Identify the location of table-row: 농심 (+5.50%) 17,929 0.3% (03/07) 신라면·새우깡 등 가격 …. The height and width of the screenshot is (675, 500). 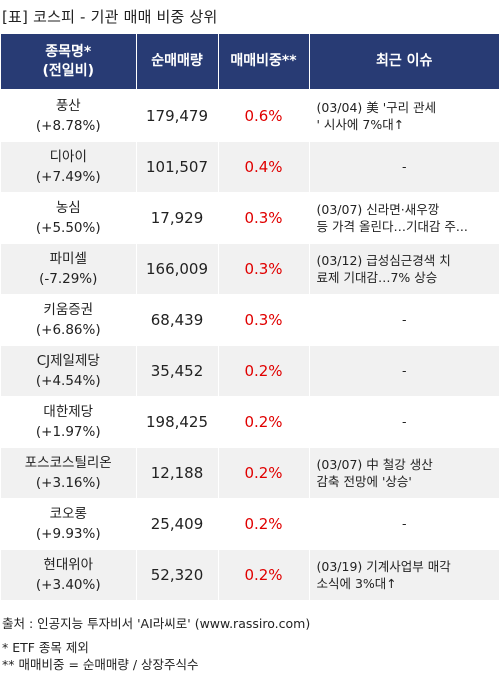
(250, 218).